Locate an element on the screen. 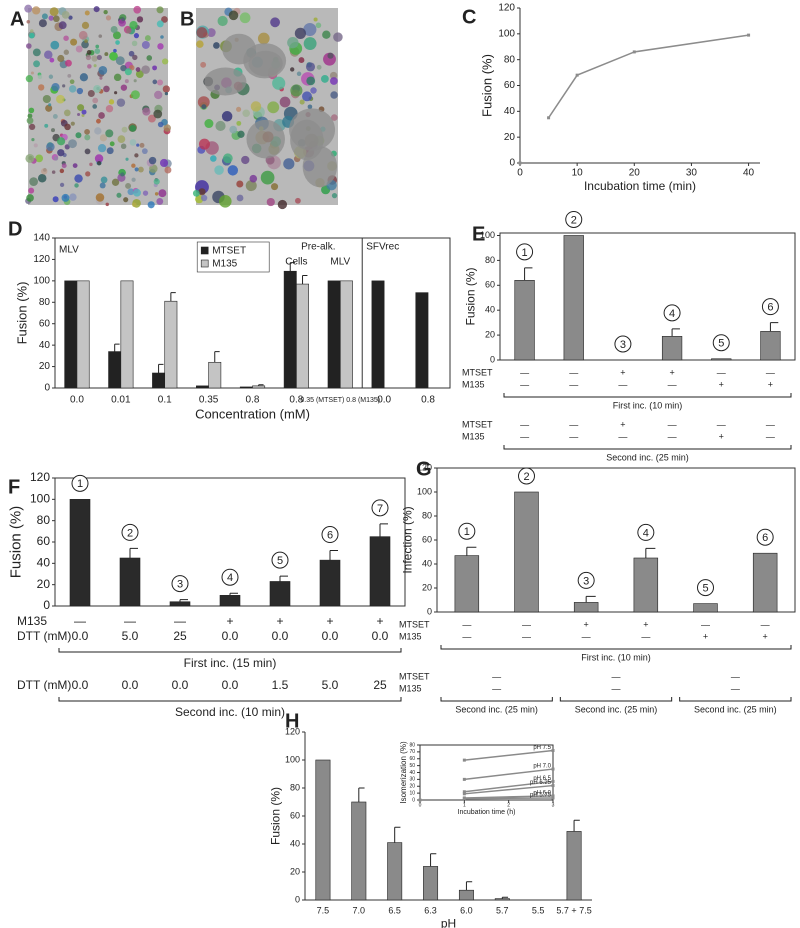  y-tick-label: 100 is located at coordinates (40, 499).